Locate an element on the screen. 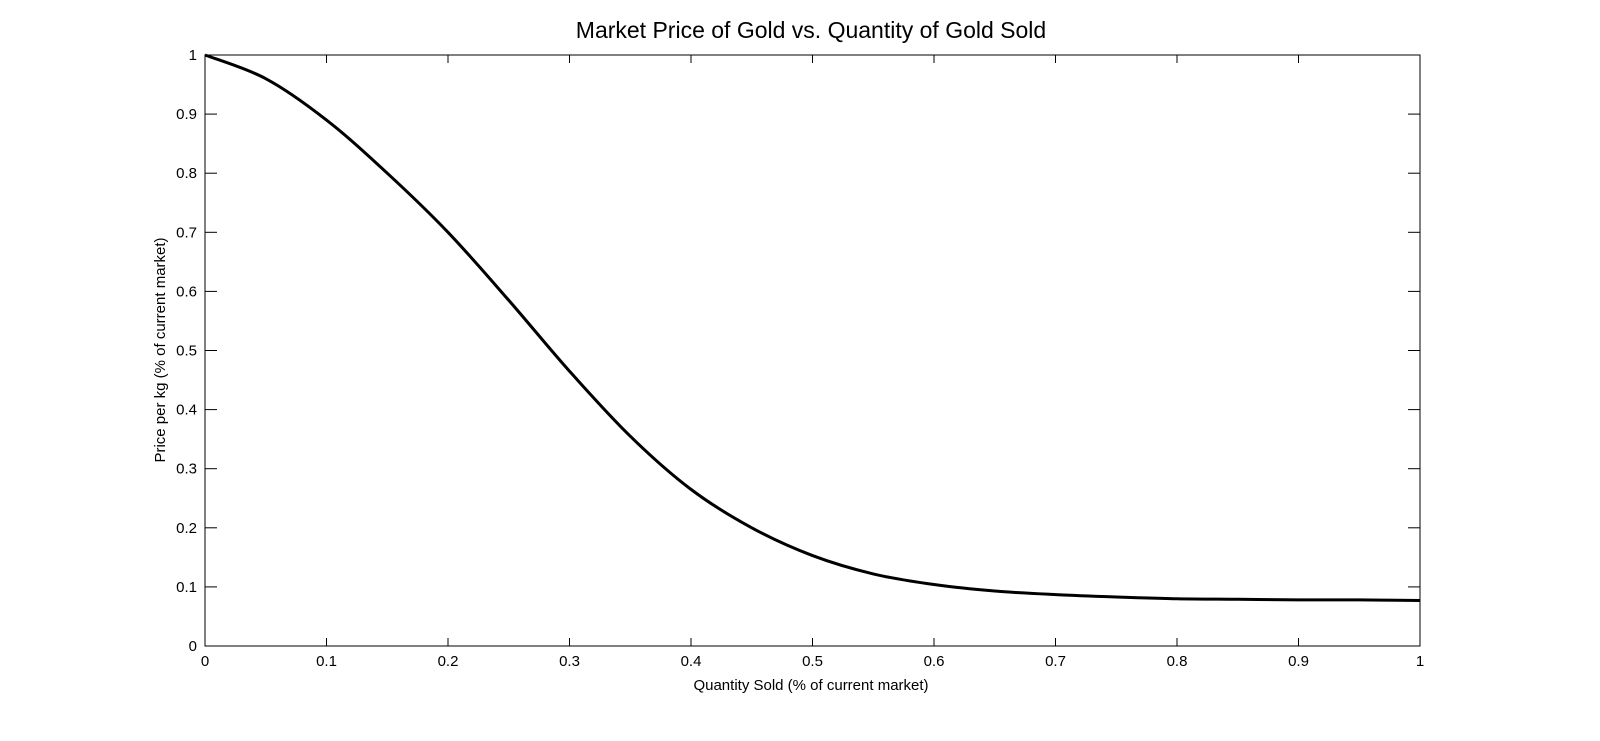 This screenshot has height=741, width=1600. x-axis-label: Quantity Sold (% of current market) is located at coordinates (810, 685).